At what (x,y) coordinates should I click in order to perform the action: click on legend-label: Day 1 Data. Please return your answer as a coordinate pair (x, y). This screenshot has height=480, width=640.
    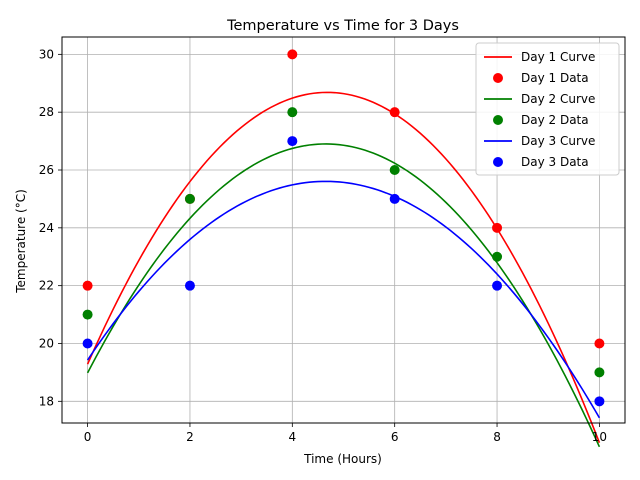
    Looking at the image, I should click on (555, 78).